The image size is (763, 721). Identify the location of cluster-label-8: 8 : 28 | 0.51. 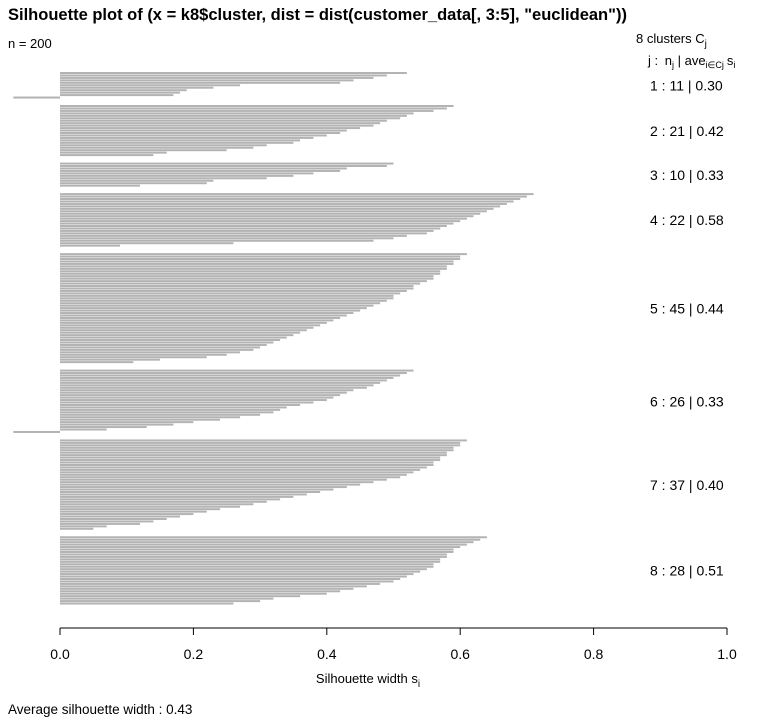
(687, 571).